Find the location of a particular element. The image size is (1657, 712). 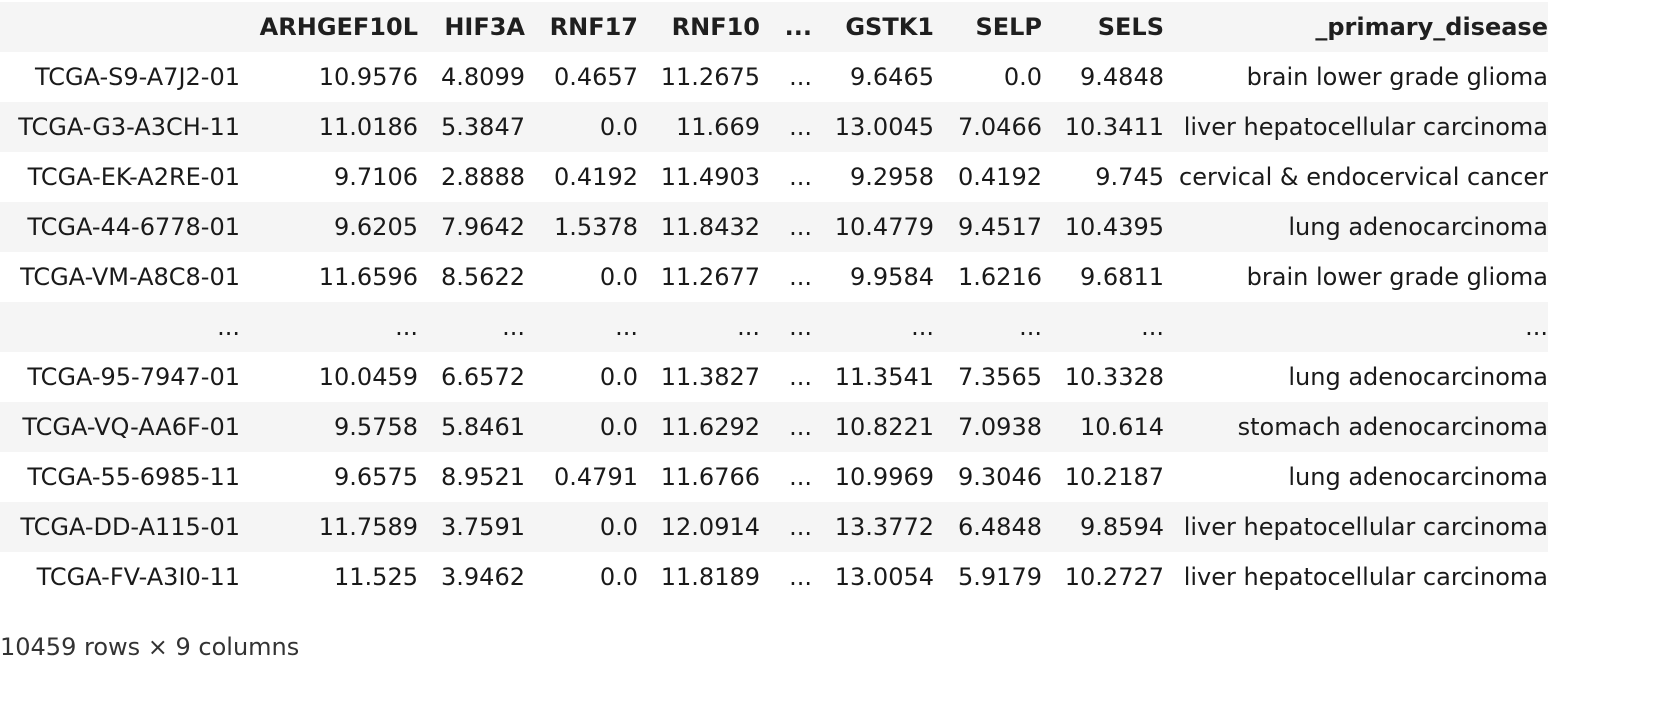

table-cell: 11.3541 is located at coordinates (884, 377).